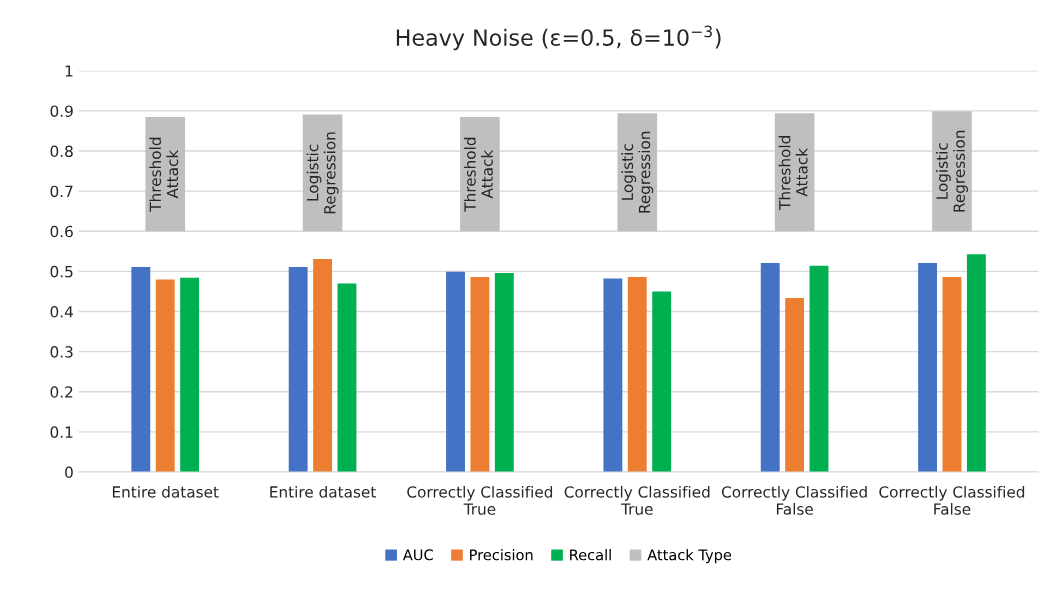 This screenshot has height=590, width=1049. What do you see at coordinates (69, 71) in the screenshot?
I see `y-tick-label: 1` at bounding box center [69, 71].